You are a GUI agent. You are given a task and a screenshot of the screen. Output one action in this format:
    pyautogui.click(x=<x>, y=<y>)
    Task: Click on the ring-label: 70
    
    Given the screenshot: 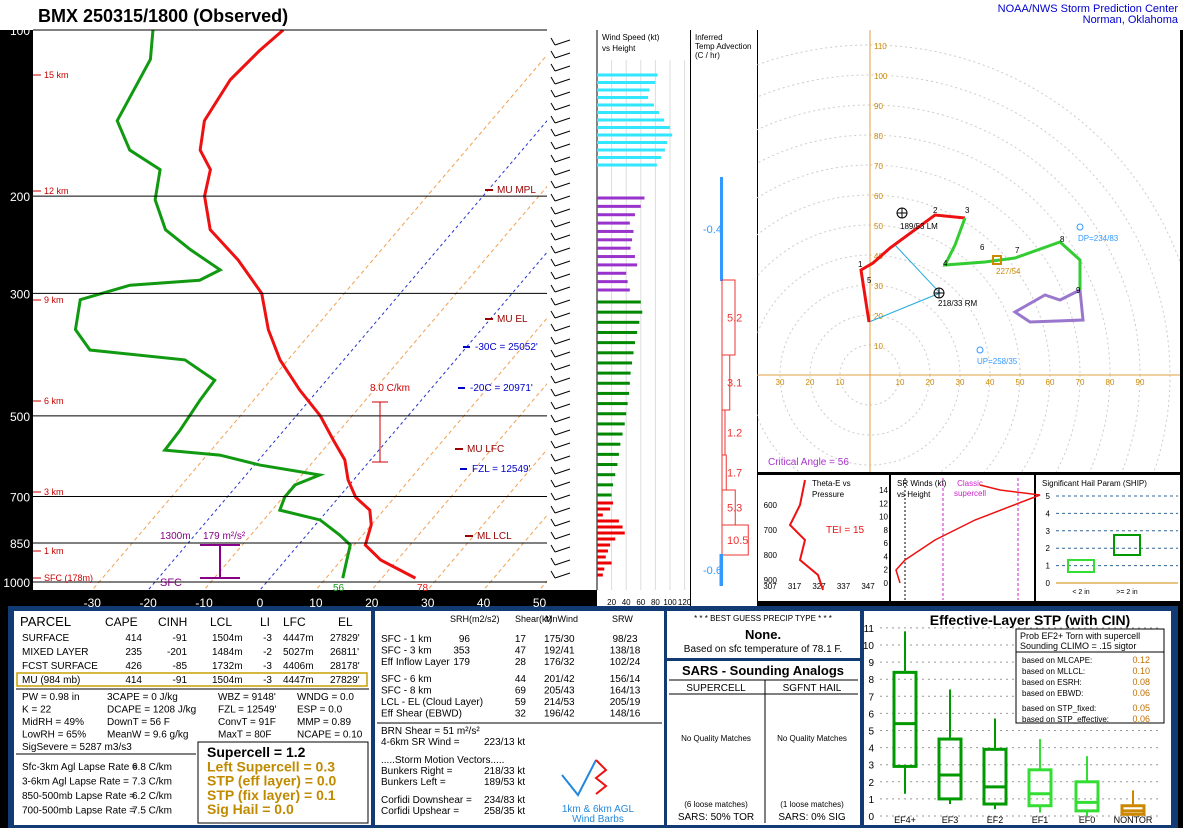 What is the action you would take?
    pyautogui.click(x=878, y=166)
    